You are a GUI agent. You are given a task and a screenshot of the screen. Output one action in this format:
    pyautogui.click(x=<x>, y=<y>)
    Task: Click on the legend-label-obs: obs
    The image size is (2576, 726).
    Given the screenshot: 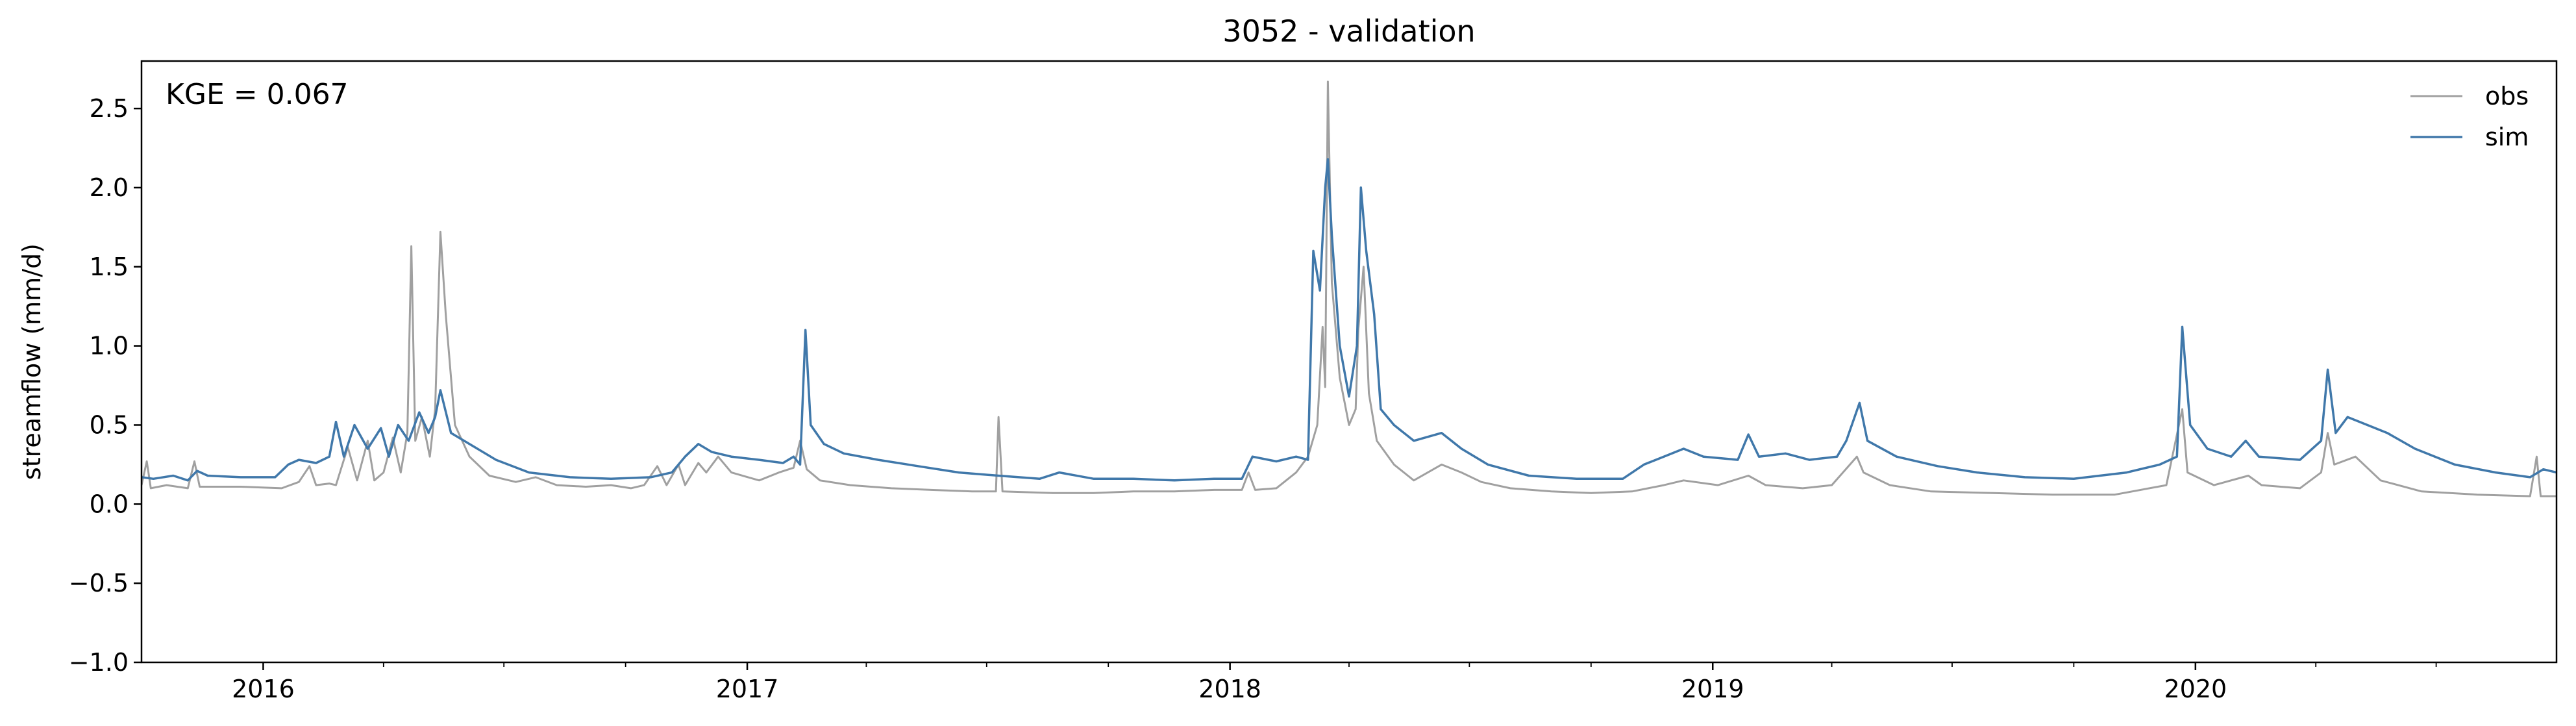 What is the action you would take?
    pyautogui.click(x=2507, y=96)
    